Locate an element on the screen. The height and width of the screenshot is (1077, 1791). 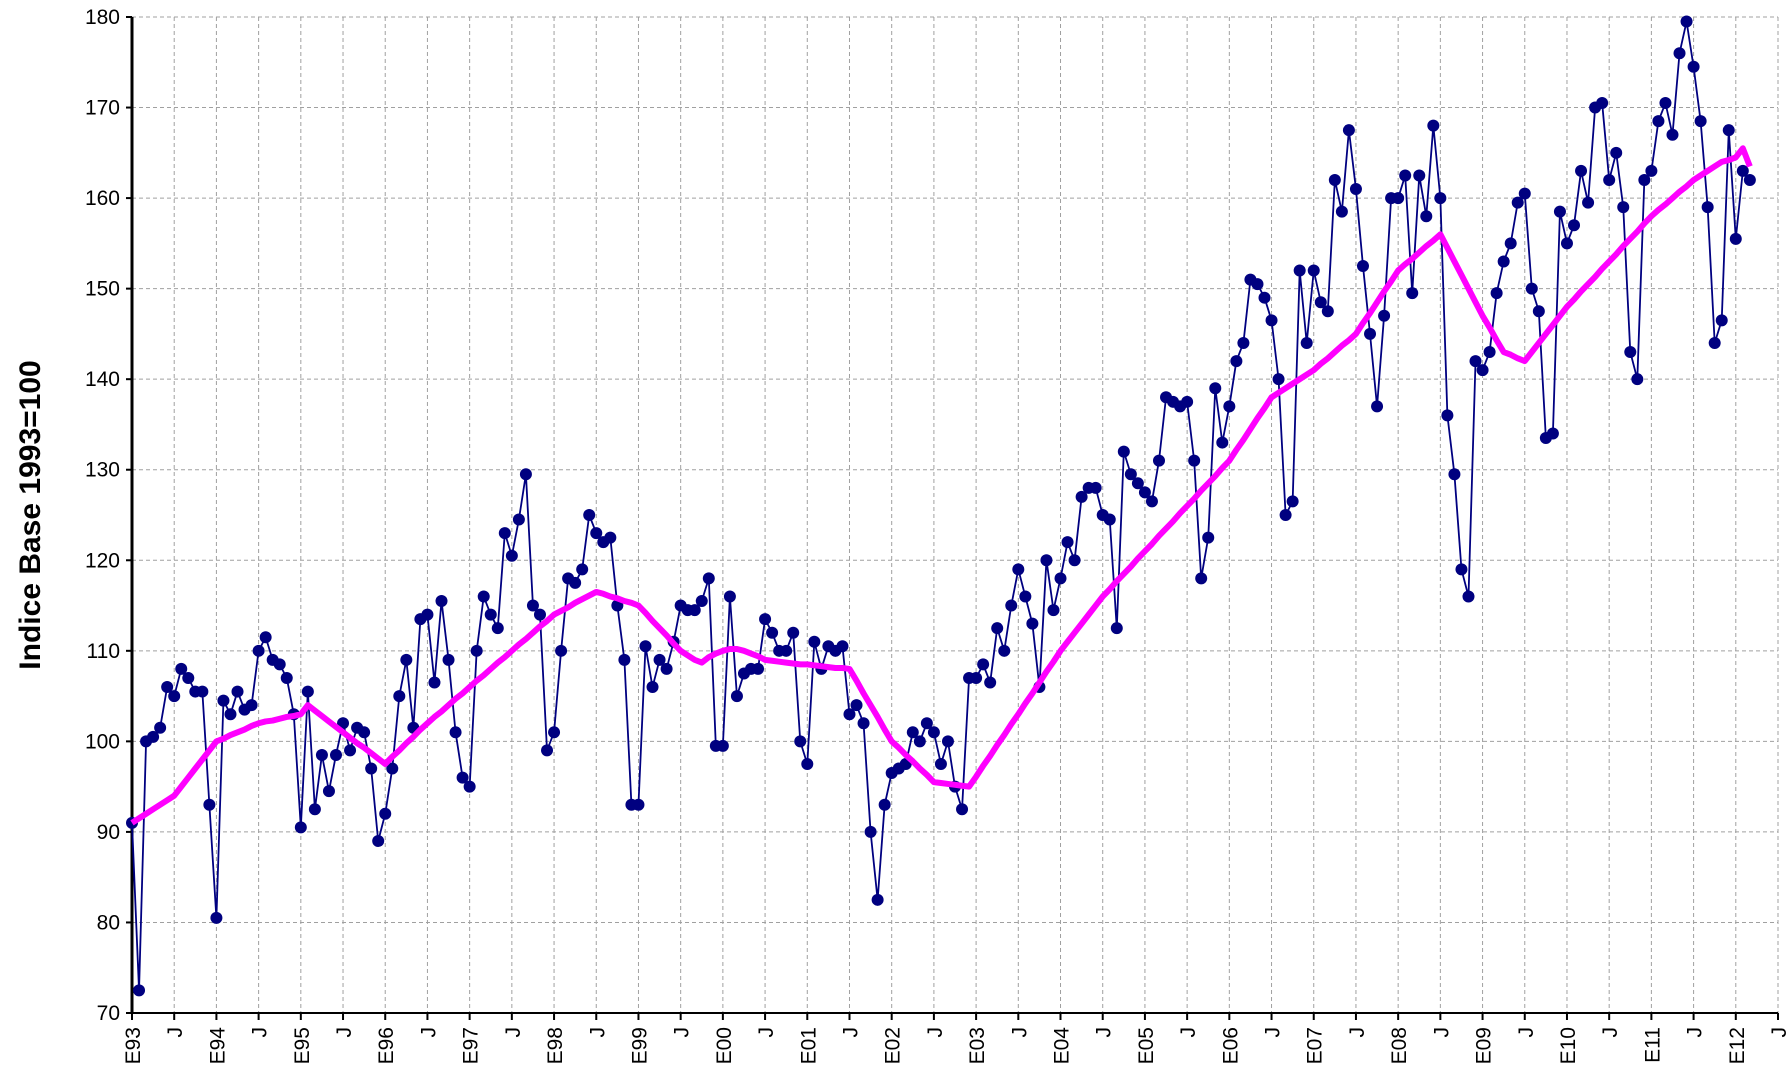
y-tick-label: 170 is located at coordinates (102, 108).